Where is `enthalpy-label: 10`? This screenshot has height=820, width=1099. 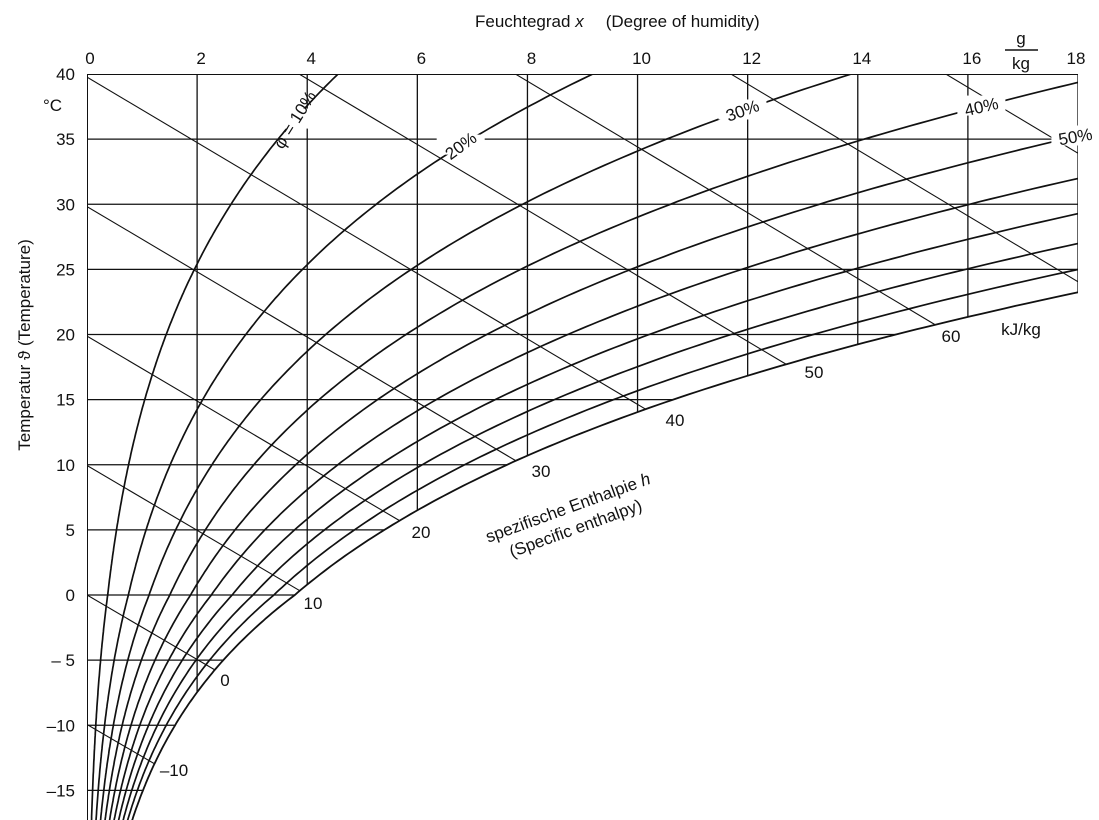 enthalpy-label: 10 is located at coordinates (313, 603).